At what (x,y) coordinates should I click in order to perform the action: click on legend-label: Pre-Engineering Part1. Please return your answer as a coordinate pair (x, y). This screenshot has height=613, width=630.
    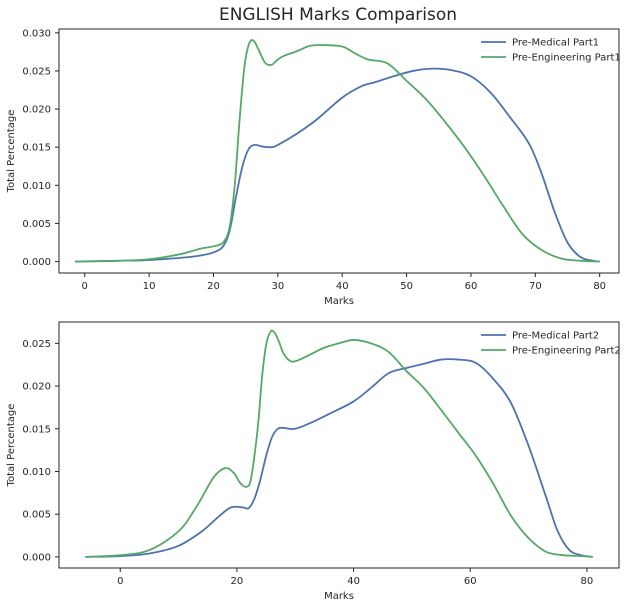
    Looking at the image, I should click on (566, 58).